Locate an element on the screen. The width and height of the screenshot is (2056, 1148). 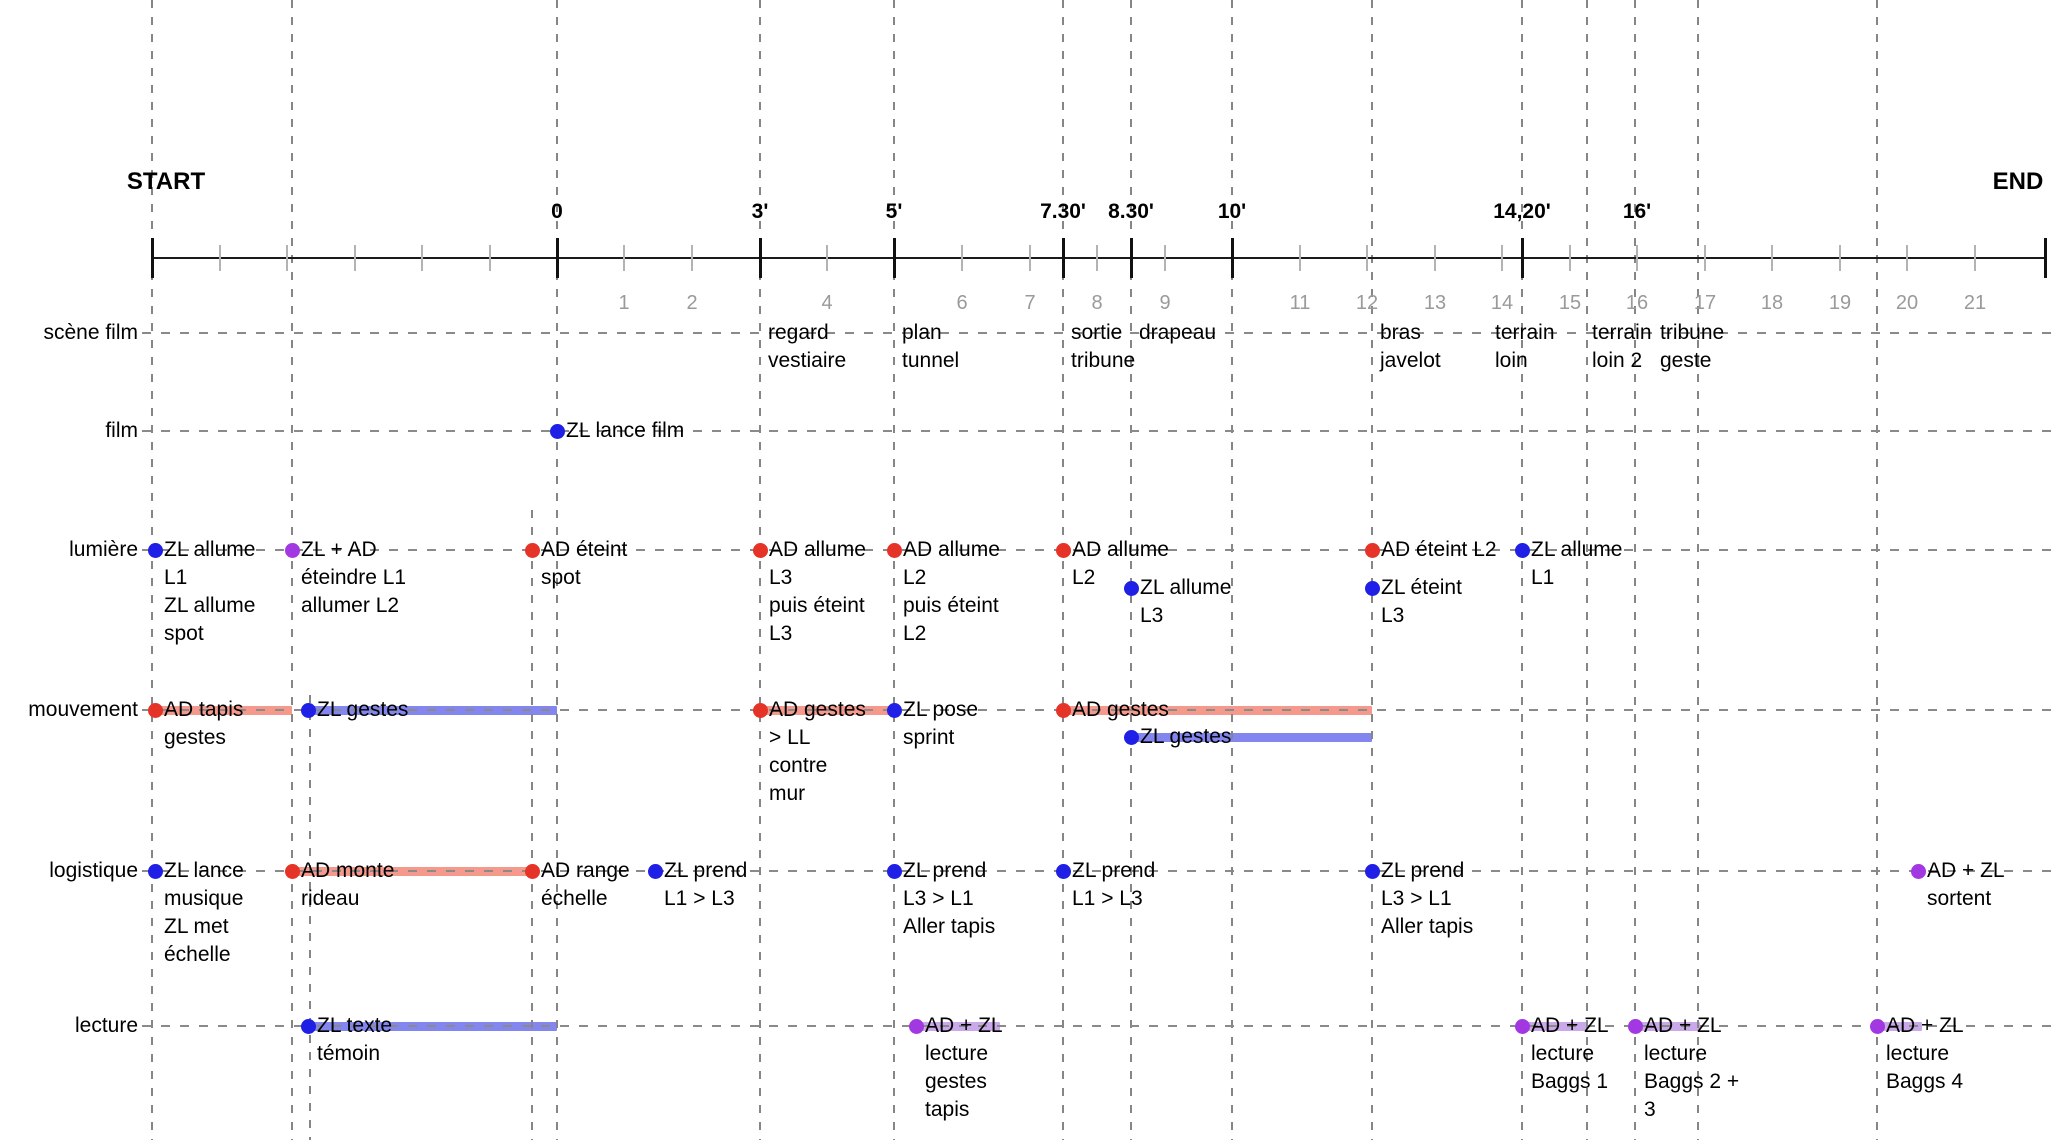
label-line: javelot is located at coordinates (1410, 360).